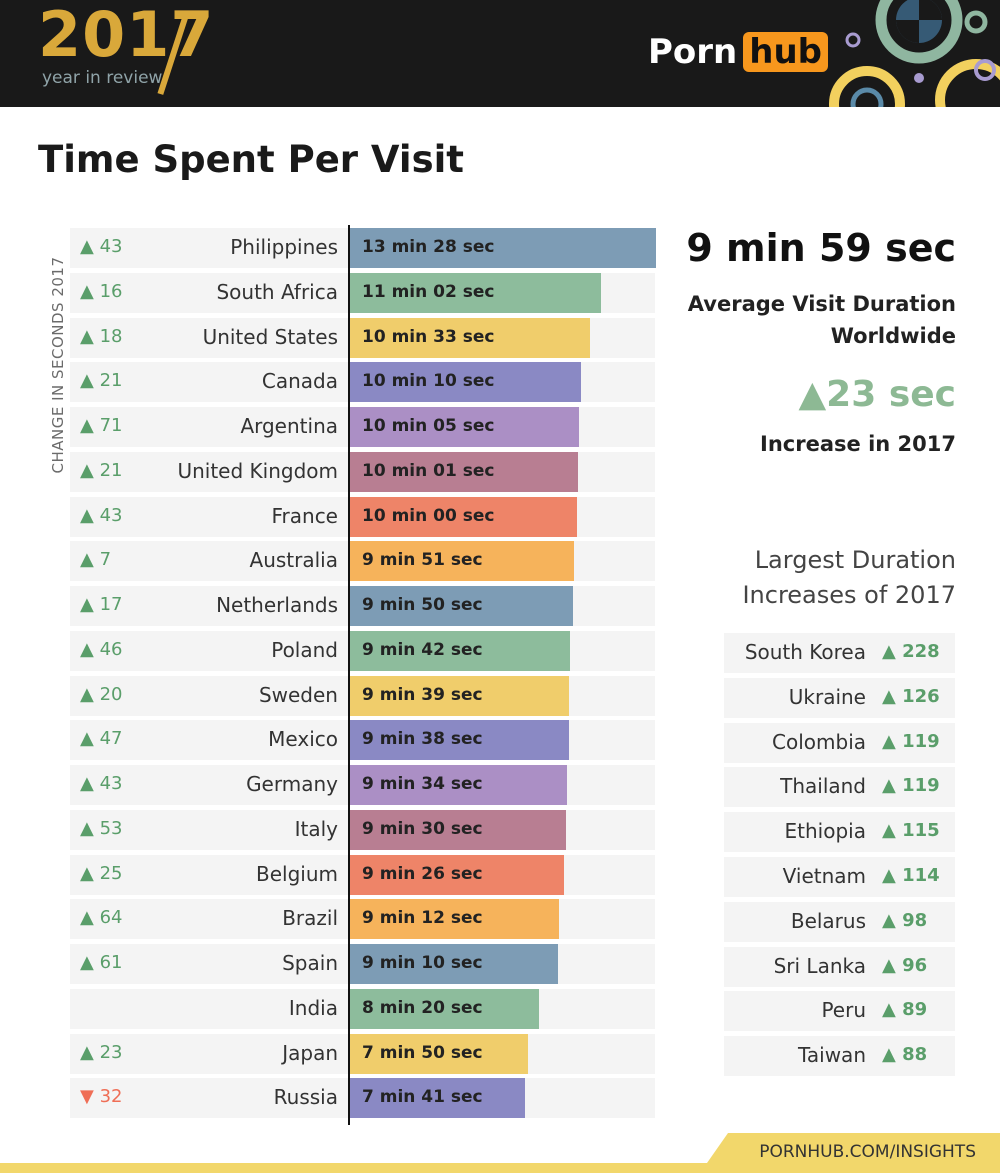 The image size is (1000, 1173). I want to click on bar-value-label: 10 min 05 sec, so click(428, 426).